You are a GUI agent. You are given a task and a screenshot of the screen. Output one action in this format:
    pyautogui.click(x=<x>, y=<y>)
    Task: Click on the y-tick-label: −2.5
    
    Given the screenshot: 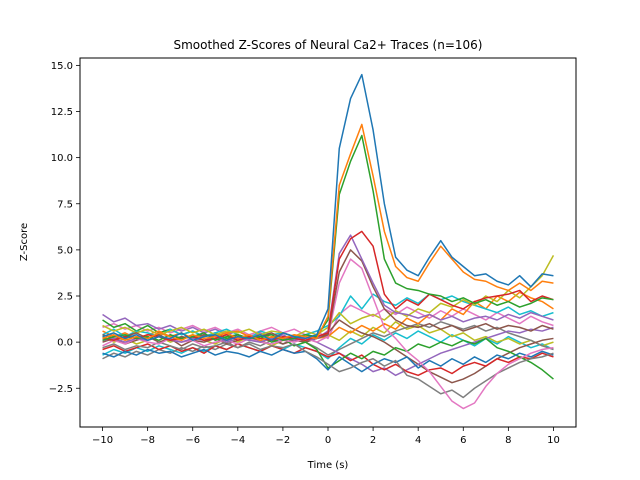 What is the action you would take?
    pyautogui.click(x=61, y=389)
    